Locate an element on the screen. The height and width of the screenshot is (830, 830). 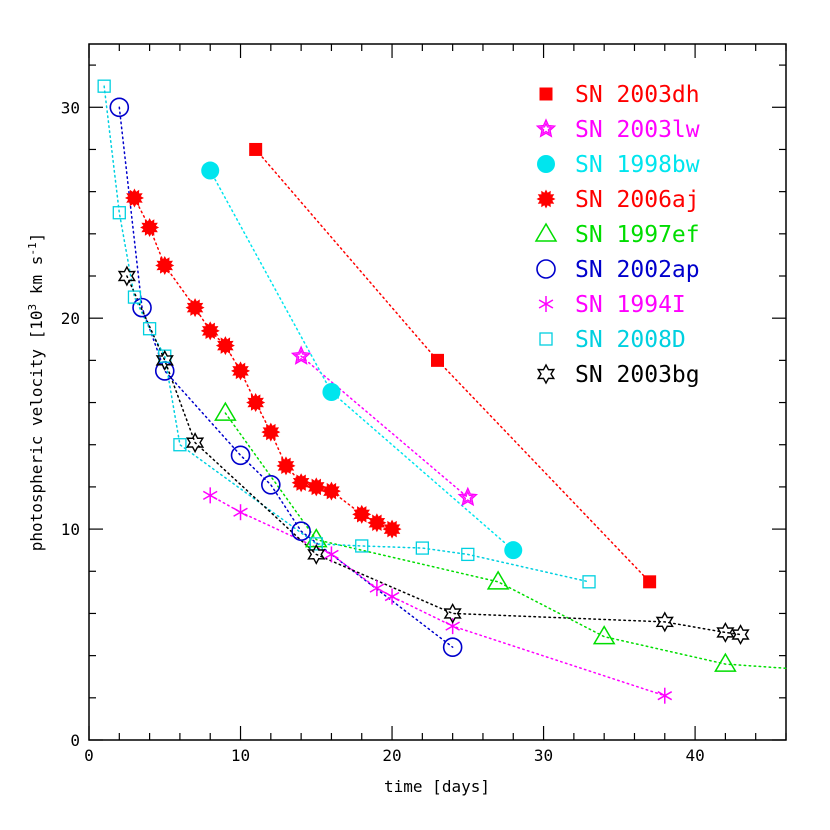
legend-item: SN 1997ef is located at coordinates (617, 235).